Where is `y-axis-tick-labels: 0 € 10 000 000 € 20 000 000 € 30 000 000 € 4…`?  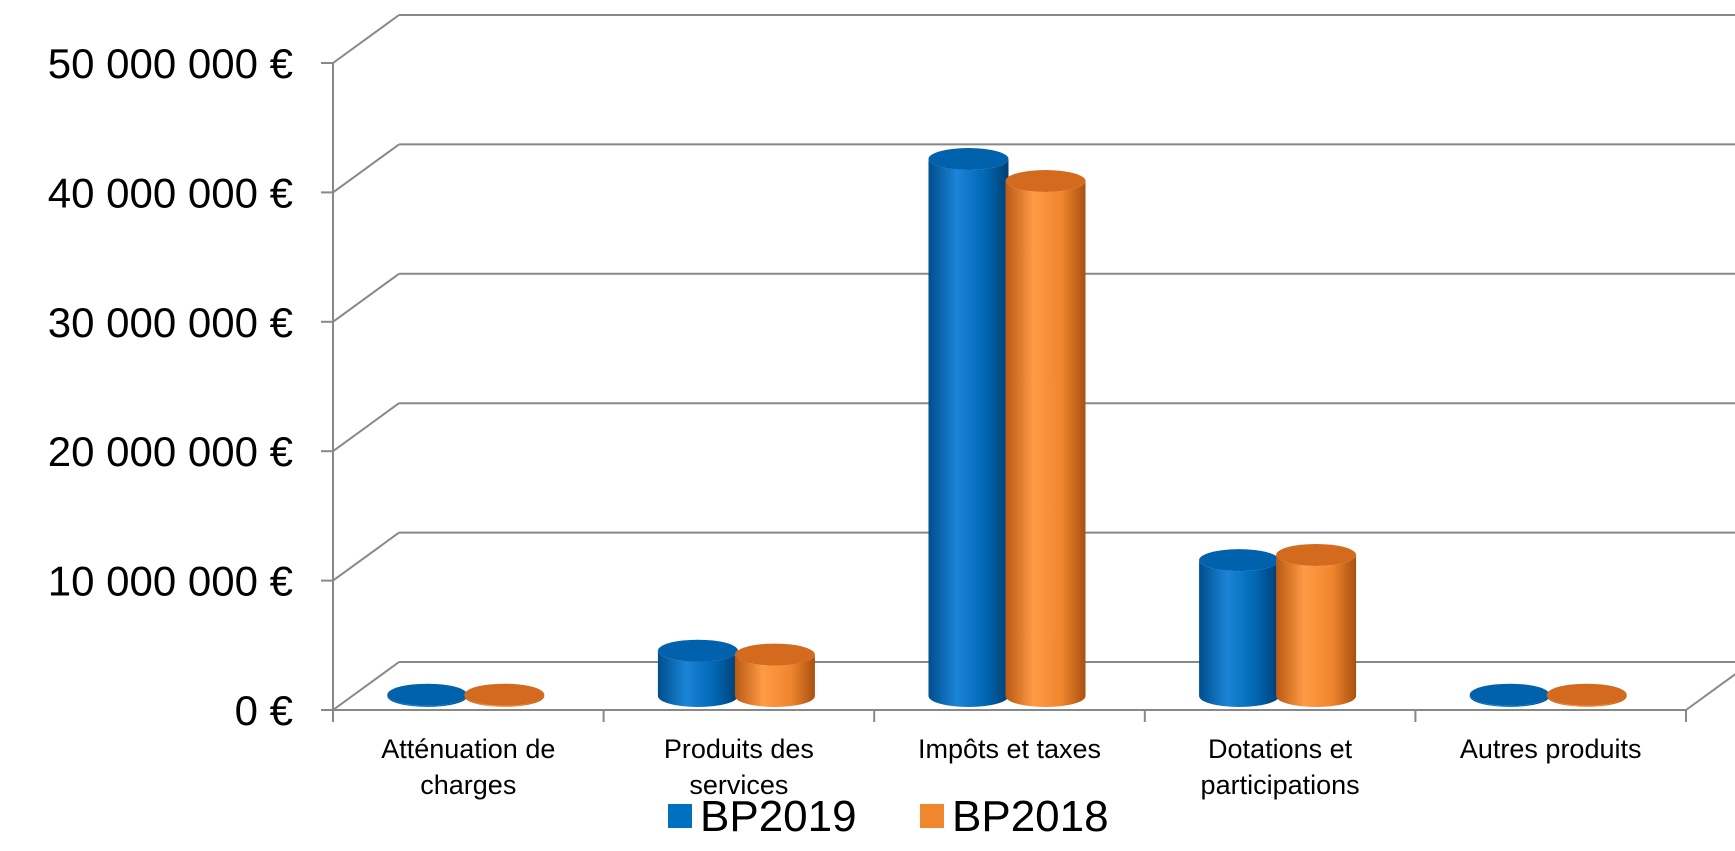 y-axis-tick-labels: 0 € 10 000 000 € 20 000 000 € 30 000 000 € 4… is located at coordinates (170, 387).